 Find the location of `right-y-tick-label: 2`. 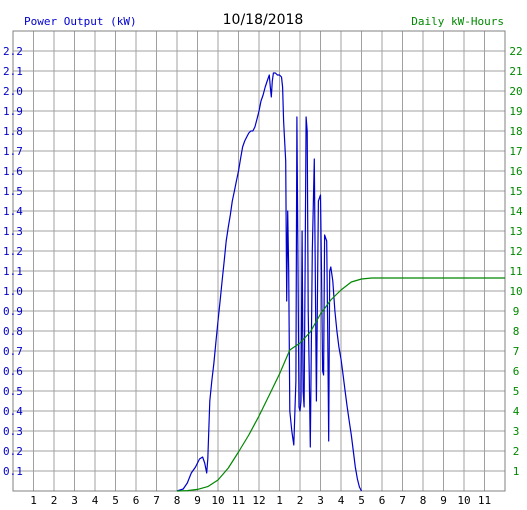

right-y-tick-label: 2 is located at coordinates (516, 451).